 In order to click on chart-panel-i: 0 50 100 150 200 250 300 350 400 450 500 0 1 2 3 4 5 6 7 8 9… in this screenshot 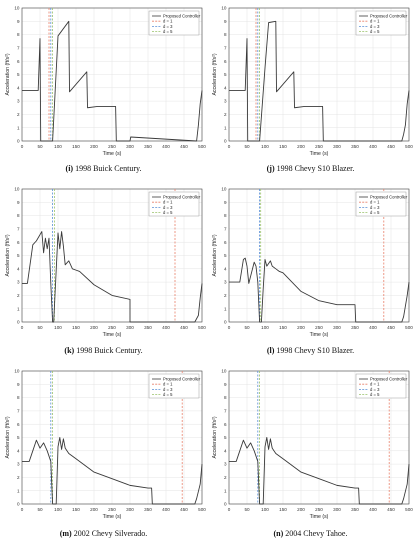, I will do `click(103, 79)`.